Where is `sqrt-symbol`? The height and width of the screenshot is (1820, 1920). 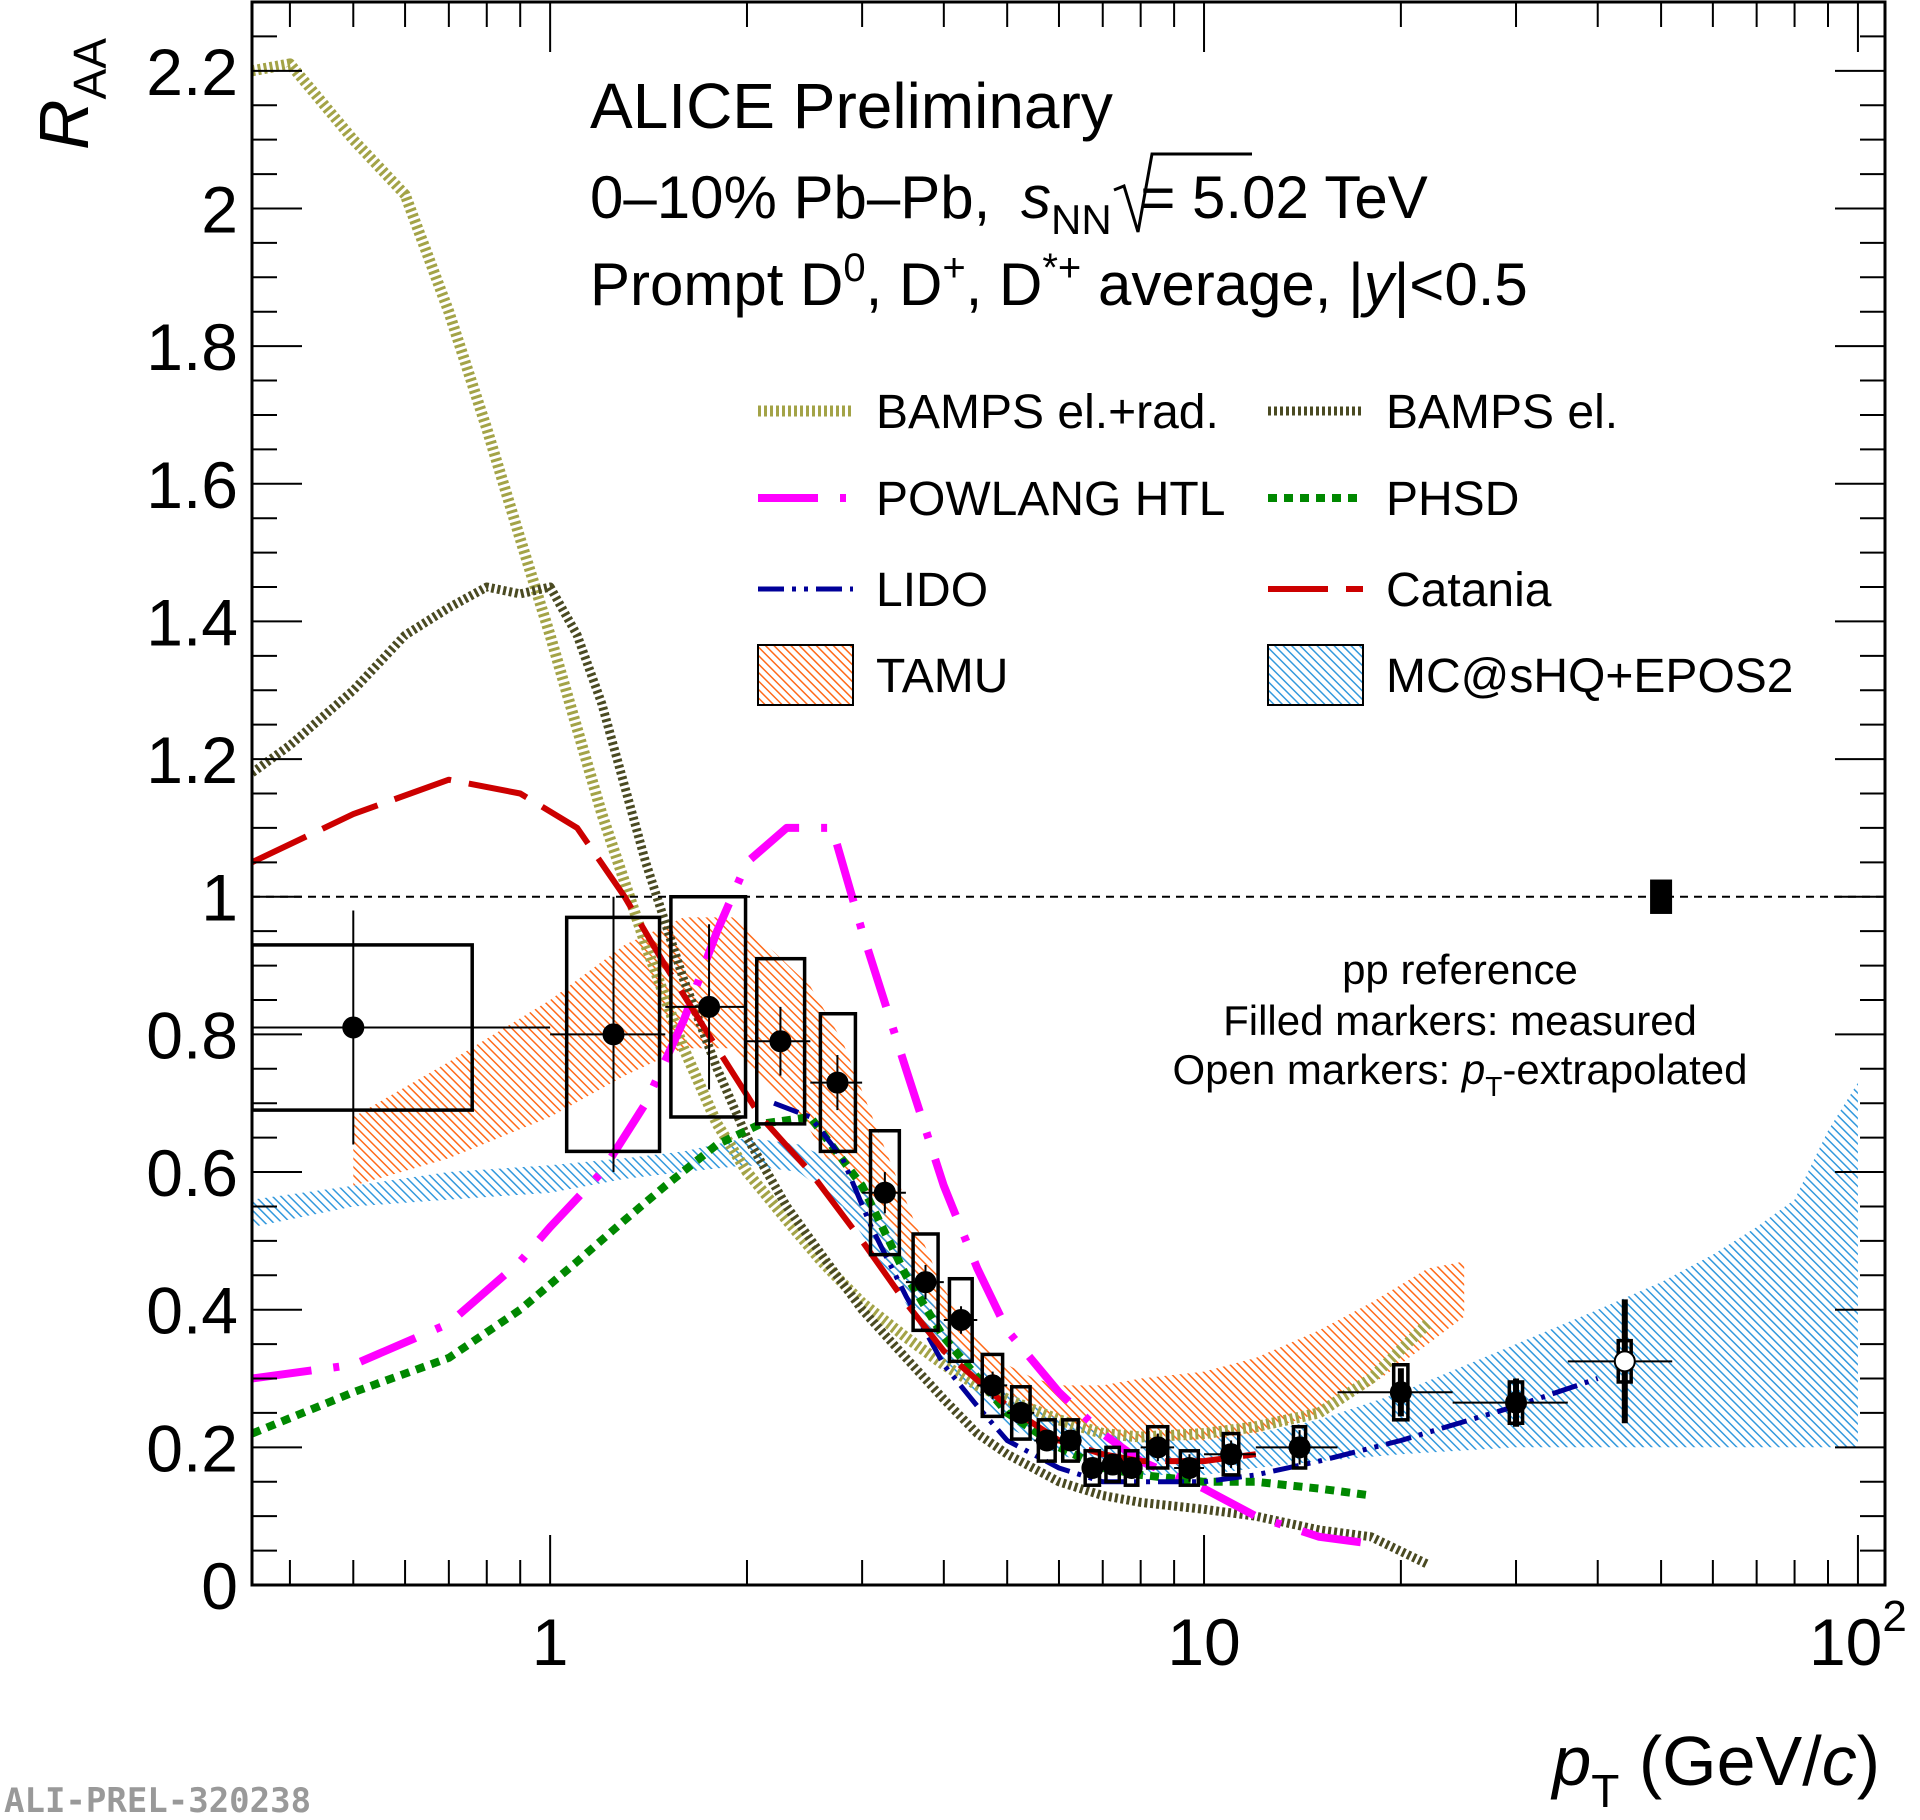
sqrt-symbol is located at coordinates (1182, 192).